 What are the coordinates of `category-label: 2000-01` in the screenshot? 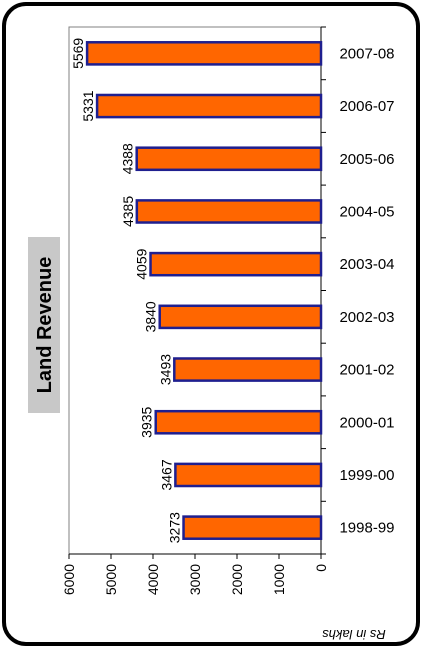 It's located at (366, 422).